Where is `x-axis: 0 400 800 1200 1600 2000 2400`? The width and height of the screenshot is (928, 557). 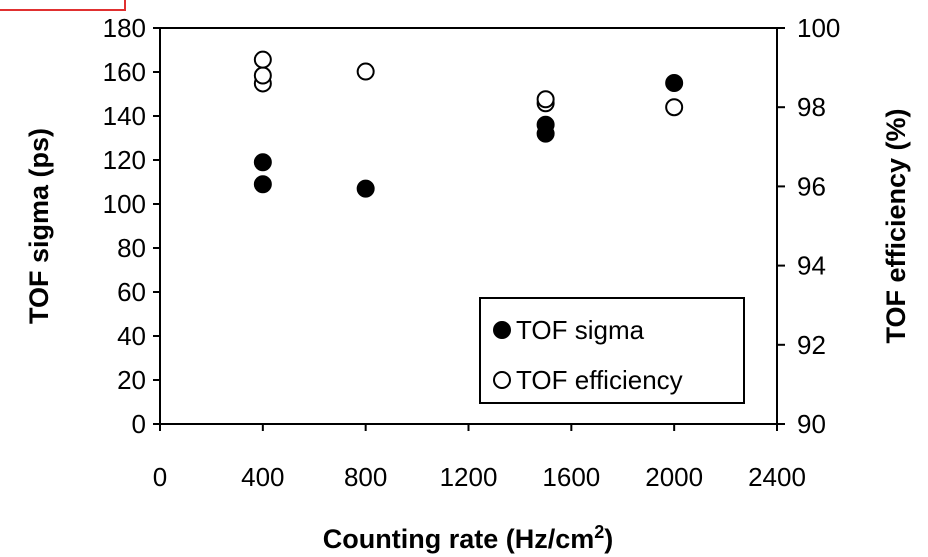 x-axis: 0 400 800 1200 1600 2000 2400 is located at coordinates (479, 458).